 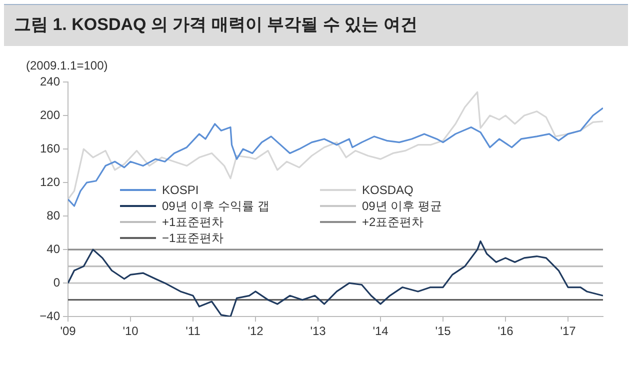 What do you see at coordinates (316, 25) in the screenshot?
I see `chart-title: 그림 1. KOSDAQ 의 가격 매력이 부각될 수 있는 여건` at bounding box center [316, 25].